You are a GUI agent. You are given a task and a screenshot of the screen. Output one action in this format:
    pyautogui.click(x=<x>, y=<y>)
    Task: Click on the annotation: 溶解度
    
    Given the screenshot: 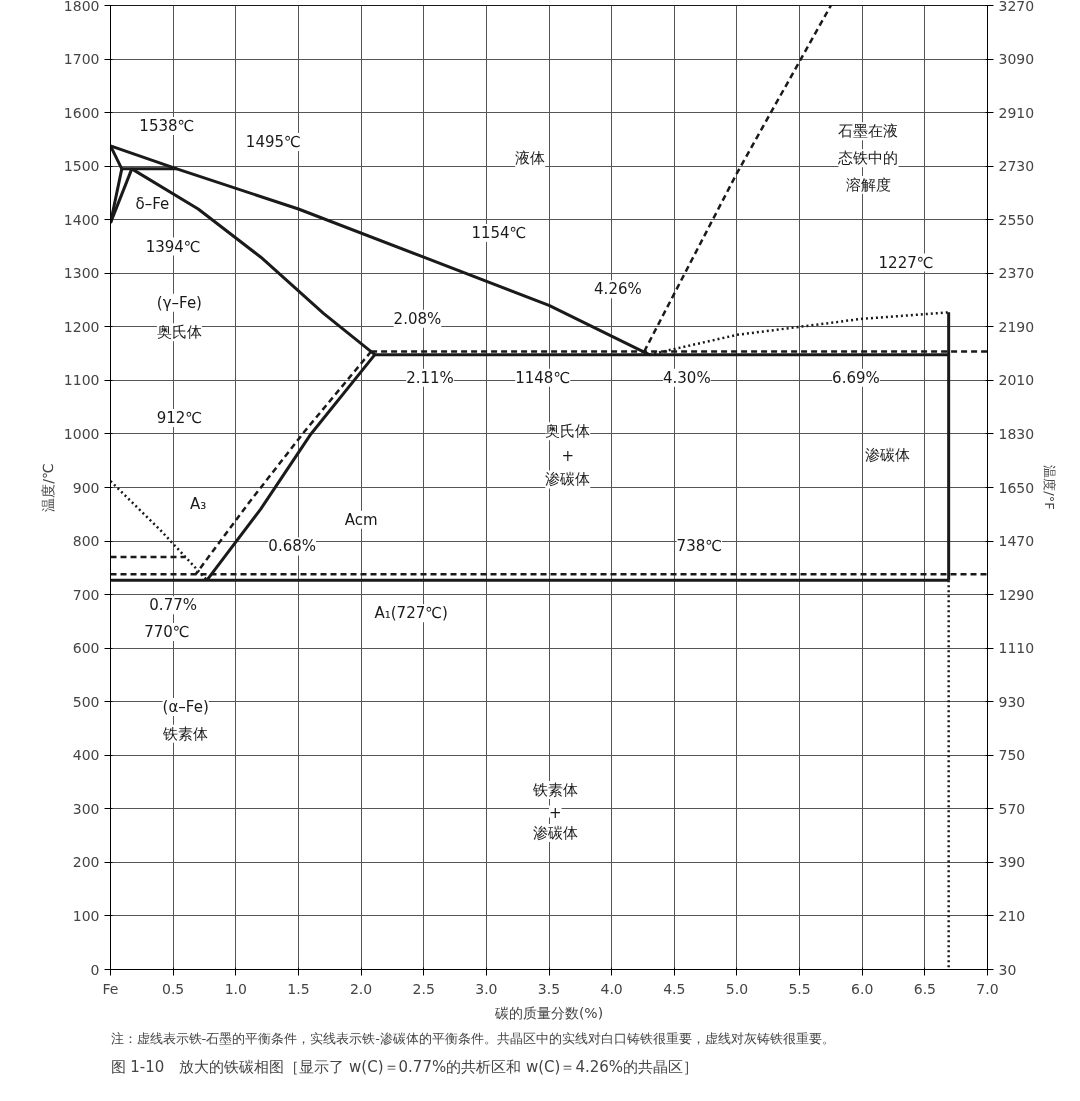 What is the action you would take?
    pyautogui.click(x=868, y=184)
    